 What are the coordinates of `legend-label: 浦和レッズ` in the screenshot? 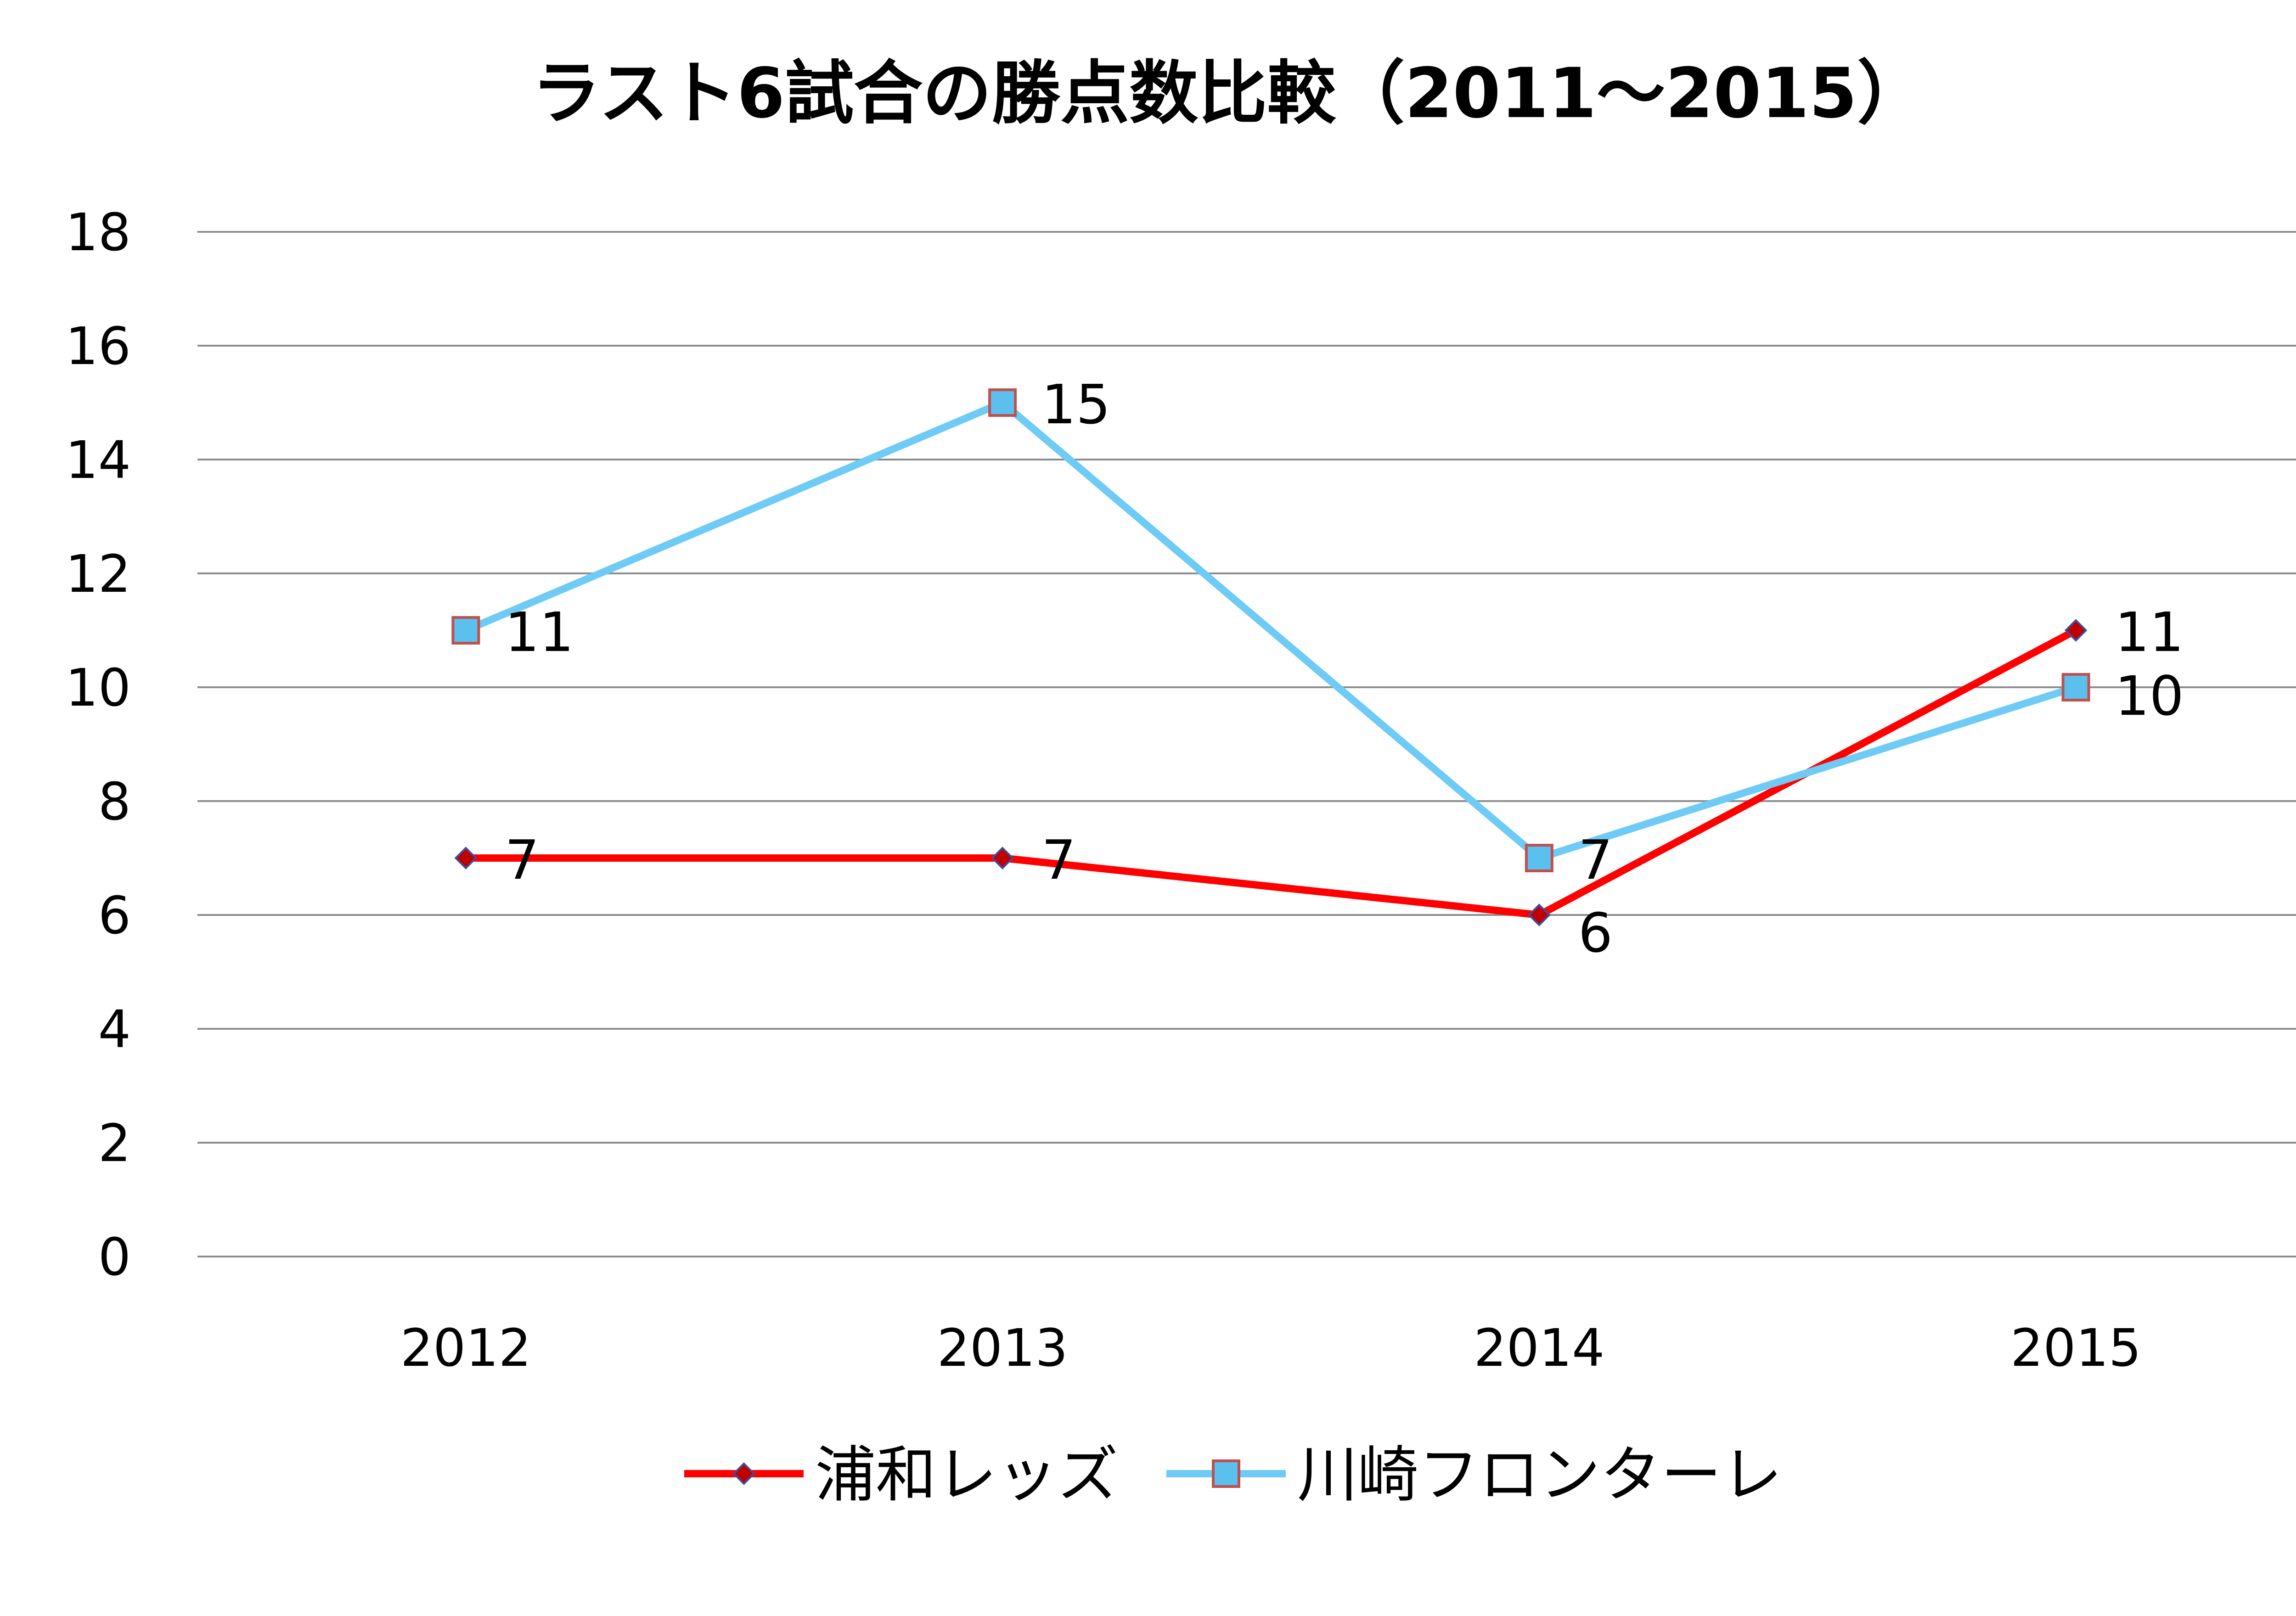 It's located at (966, 1475).